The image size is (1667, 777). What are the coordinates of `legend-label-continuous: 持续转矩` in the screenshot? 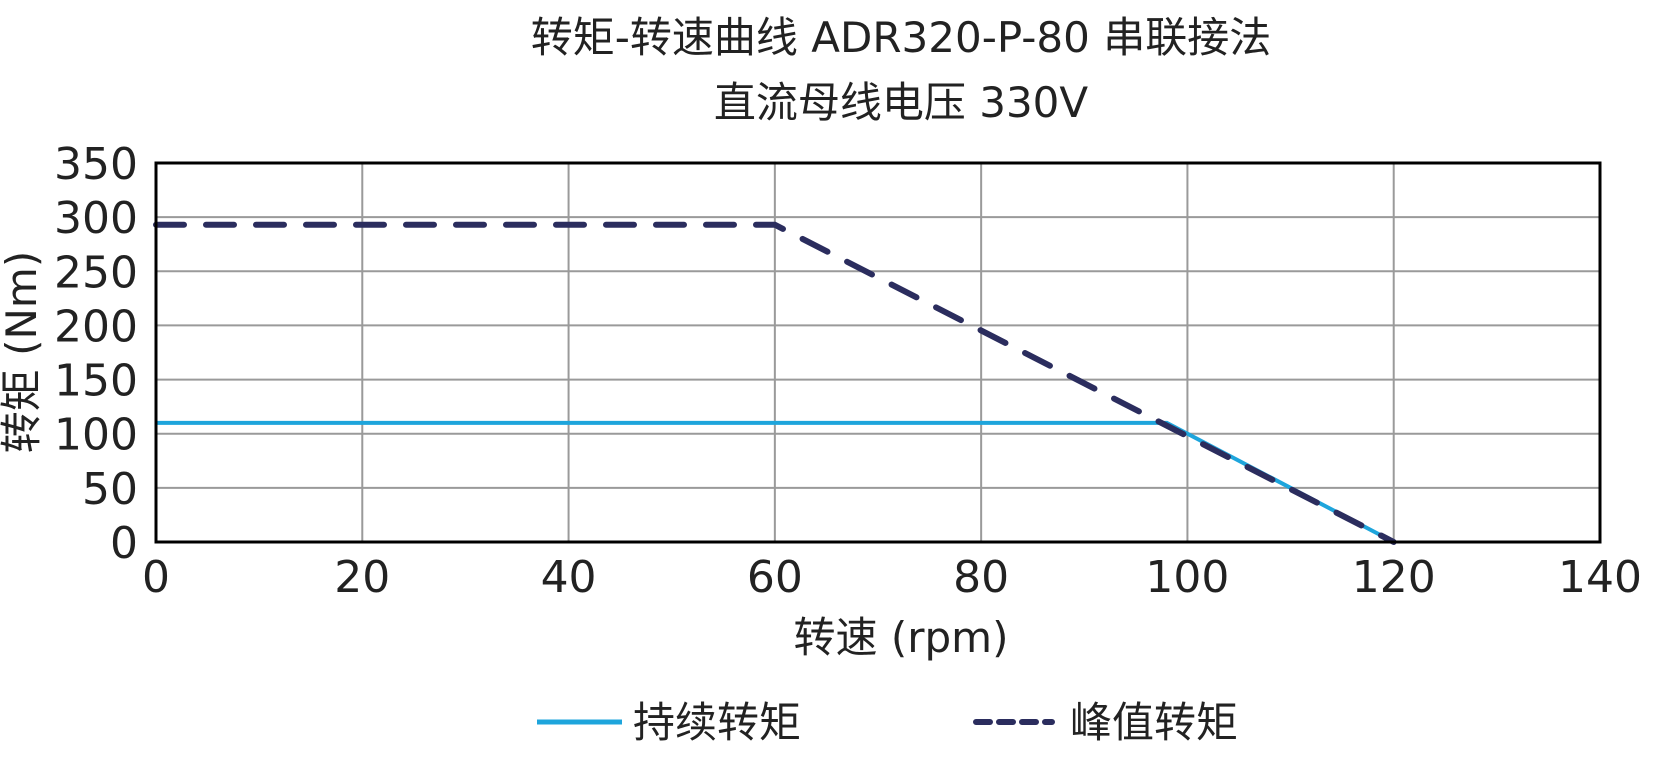 It's located at (717, 722).